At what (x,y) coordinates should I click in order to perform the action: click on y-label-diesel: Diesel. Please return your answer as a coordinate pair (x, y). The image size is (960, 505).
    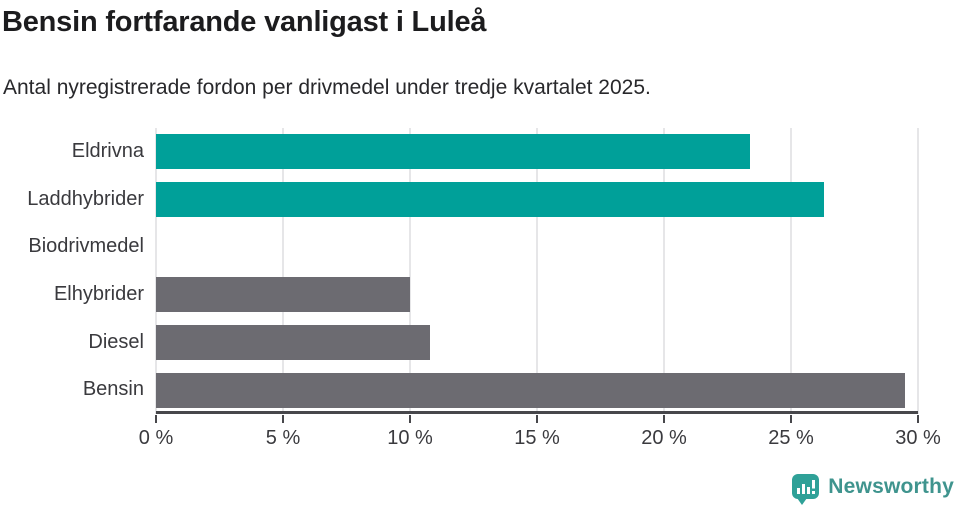
    Looking at the image, I should click on (116, 341).